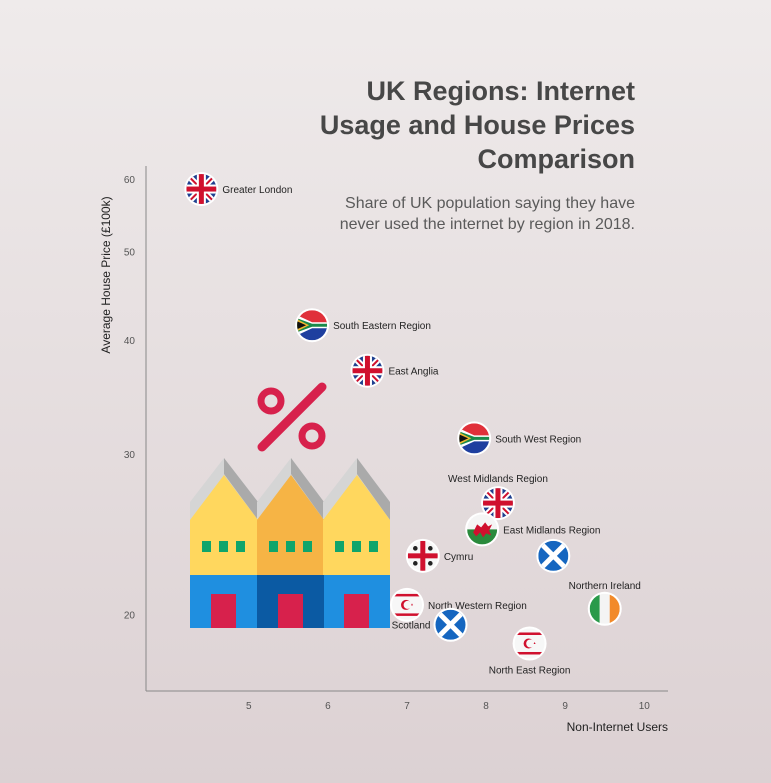 This screenshot has width=771, height=783. What do you see at coordinates (411, 626) in the screenshot?
I see `data-point-label: Scotland` at bounding box center [411, 626].